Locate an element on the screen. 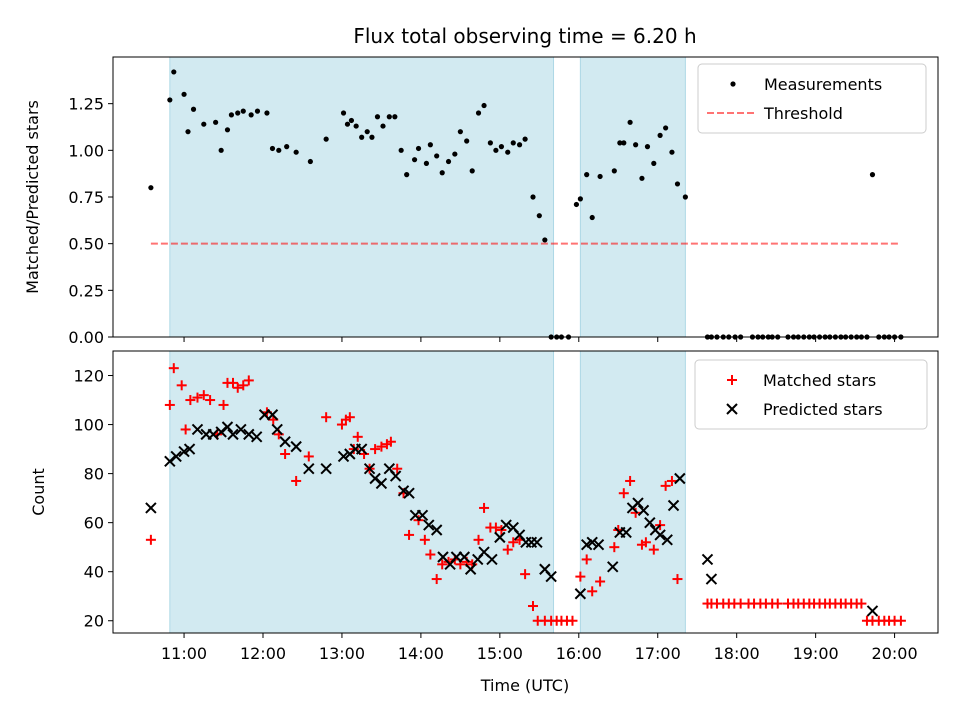  legend-predicted-label: Predicted stars is located at coordinates (823, 409).